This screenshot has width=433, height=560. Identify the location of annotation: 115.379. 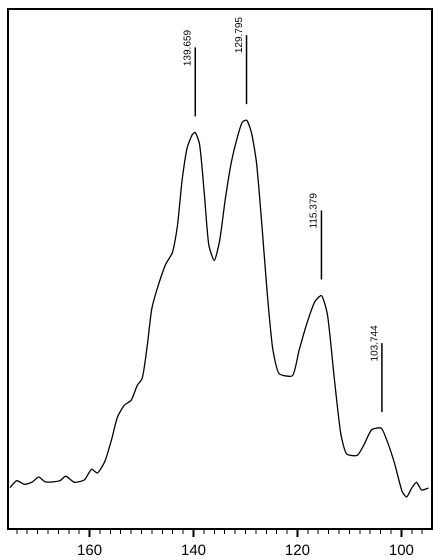
(314, 210).